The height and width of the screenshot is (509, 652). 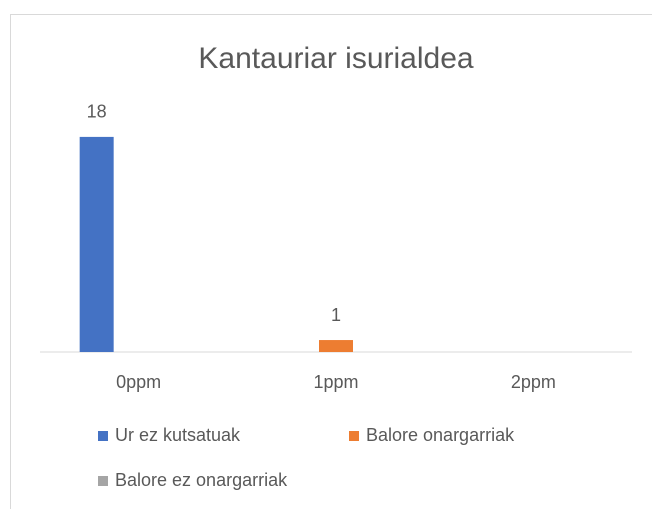 I want to click on x-tick-label: 1ppm, so click(x=335, y=382).